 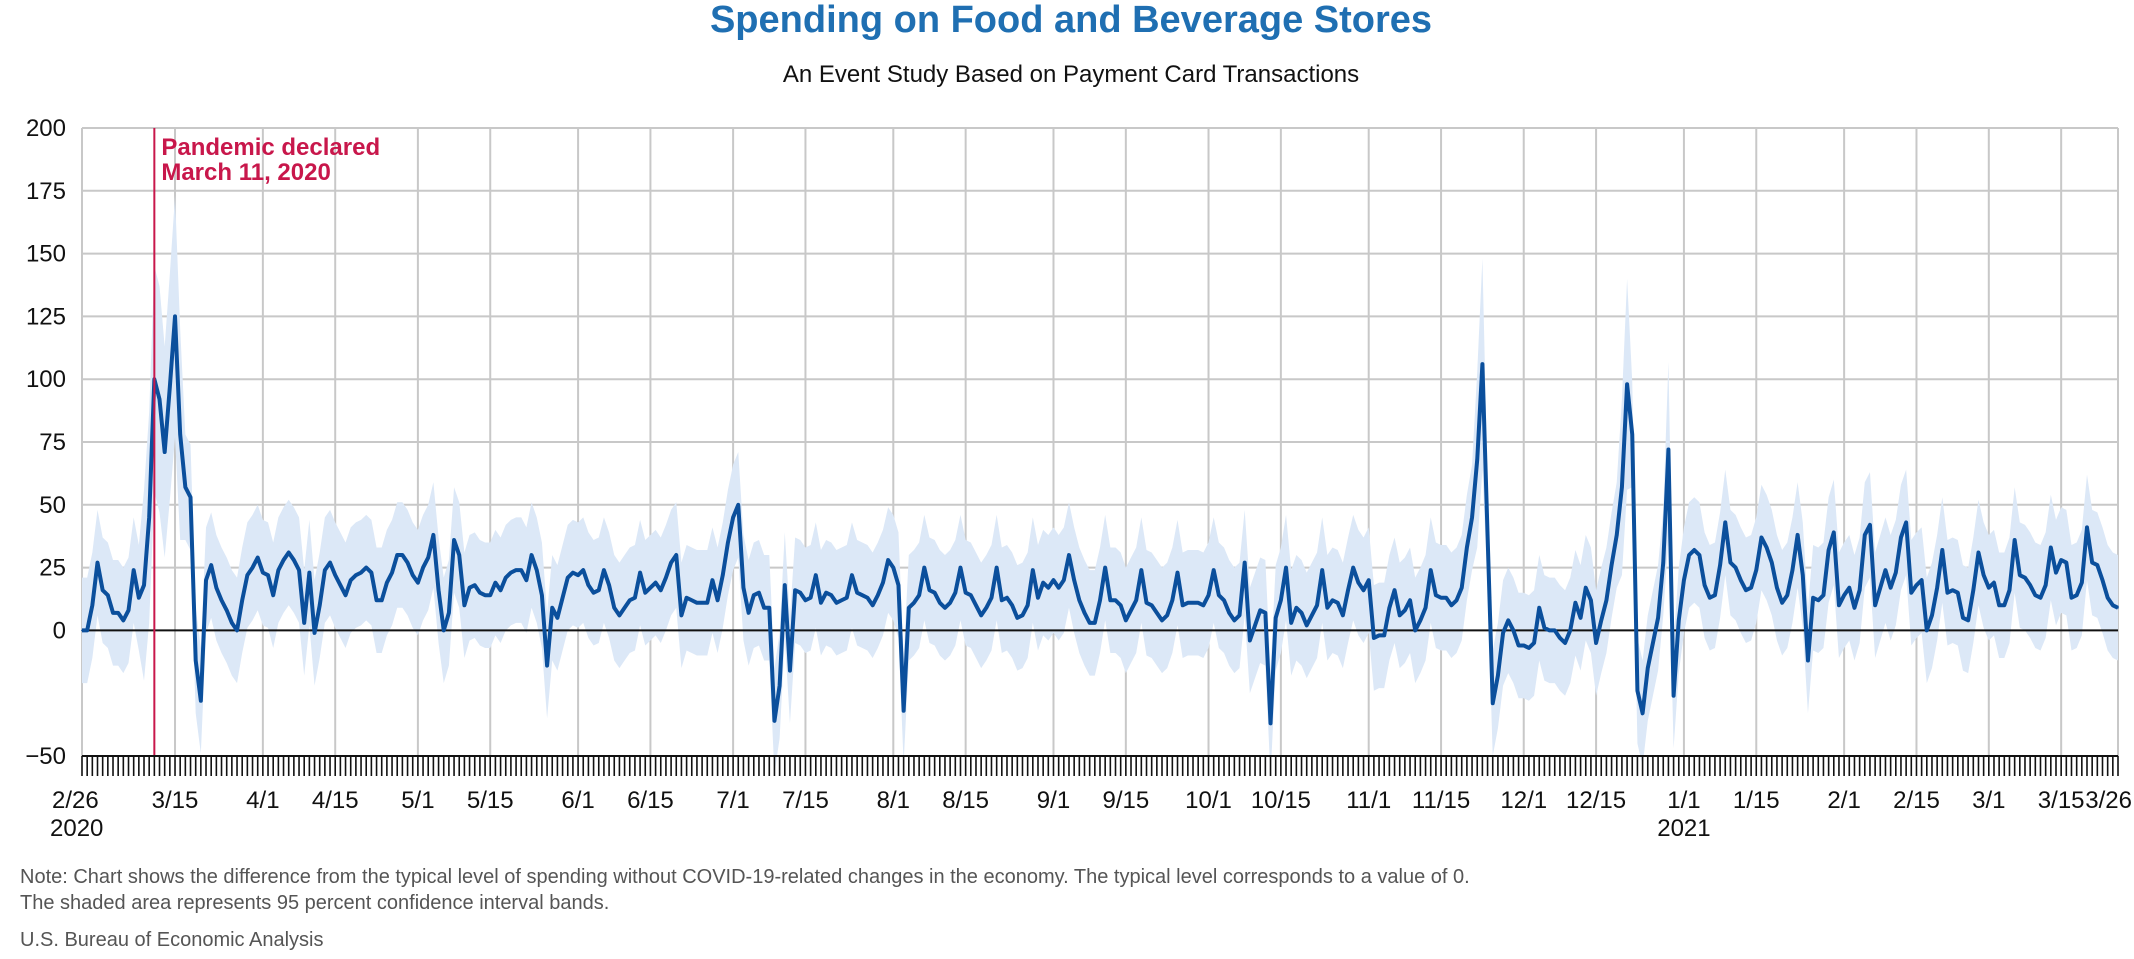 I want to click on x-tick-label: 11/1, so click(x=1368, y=800).